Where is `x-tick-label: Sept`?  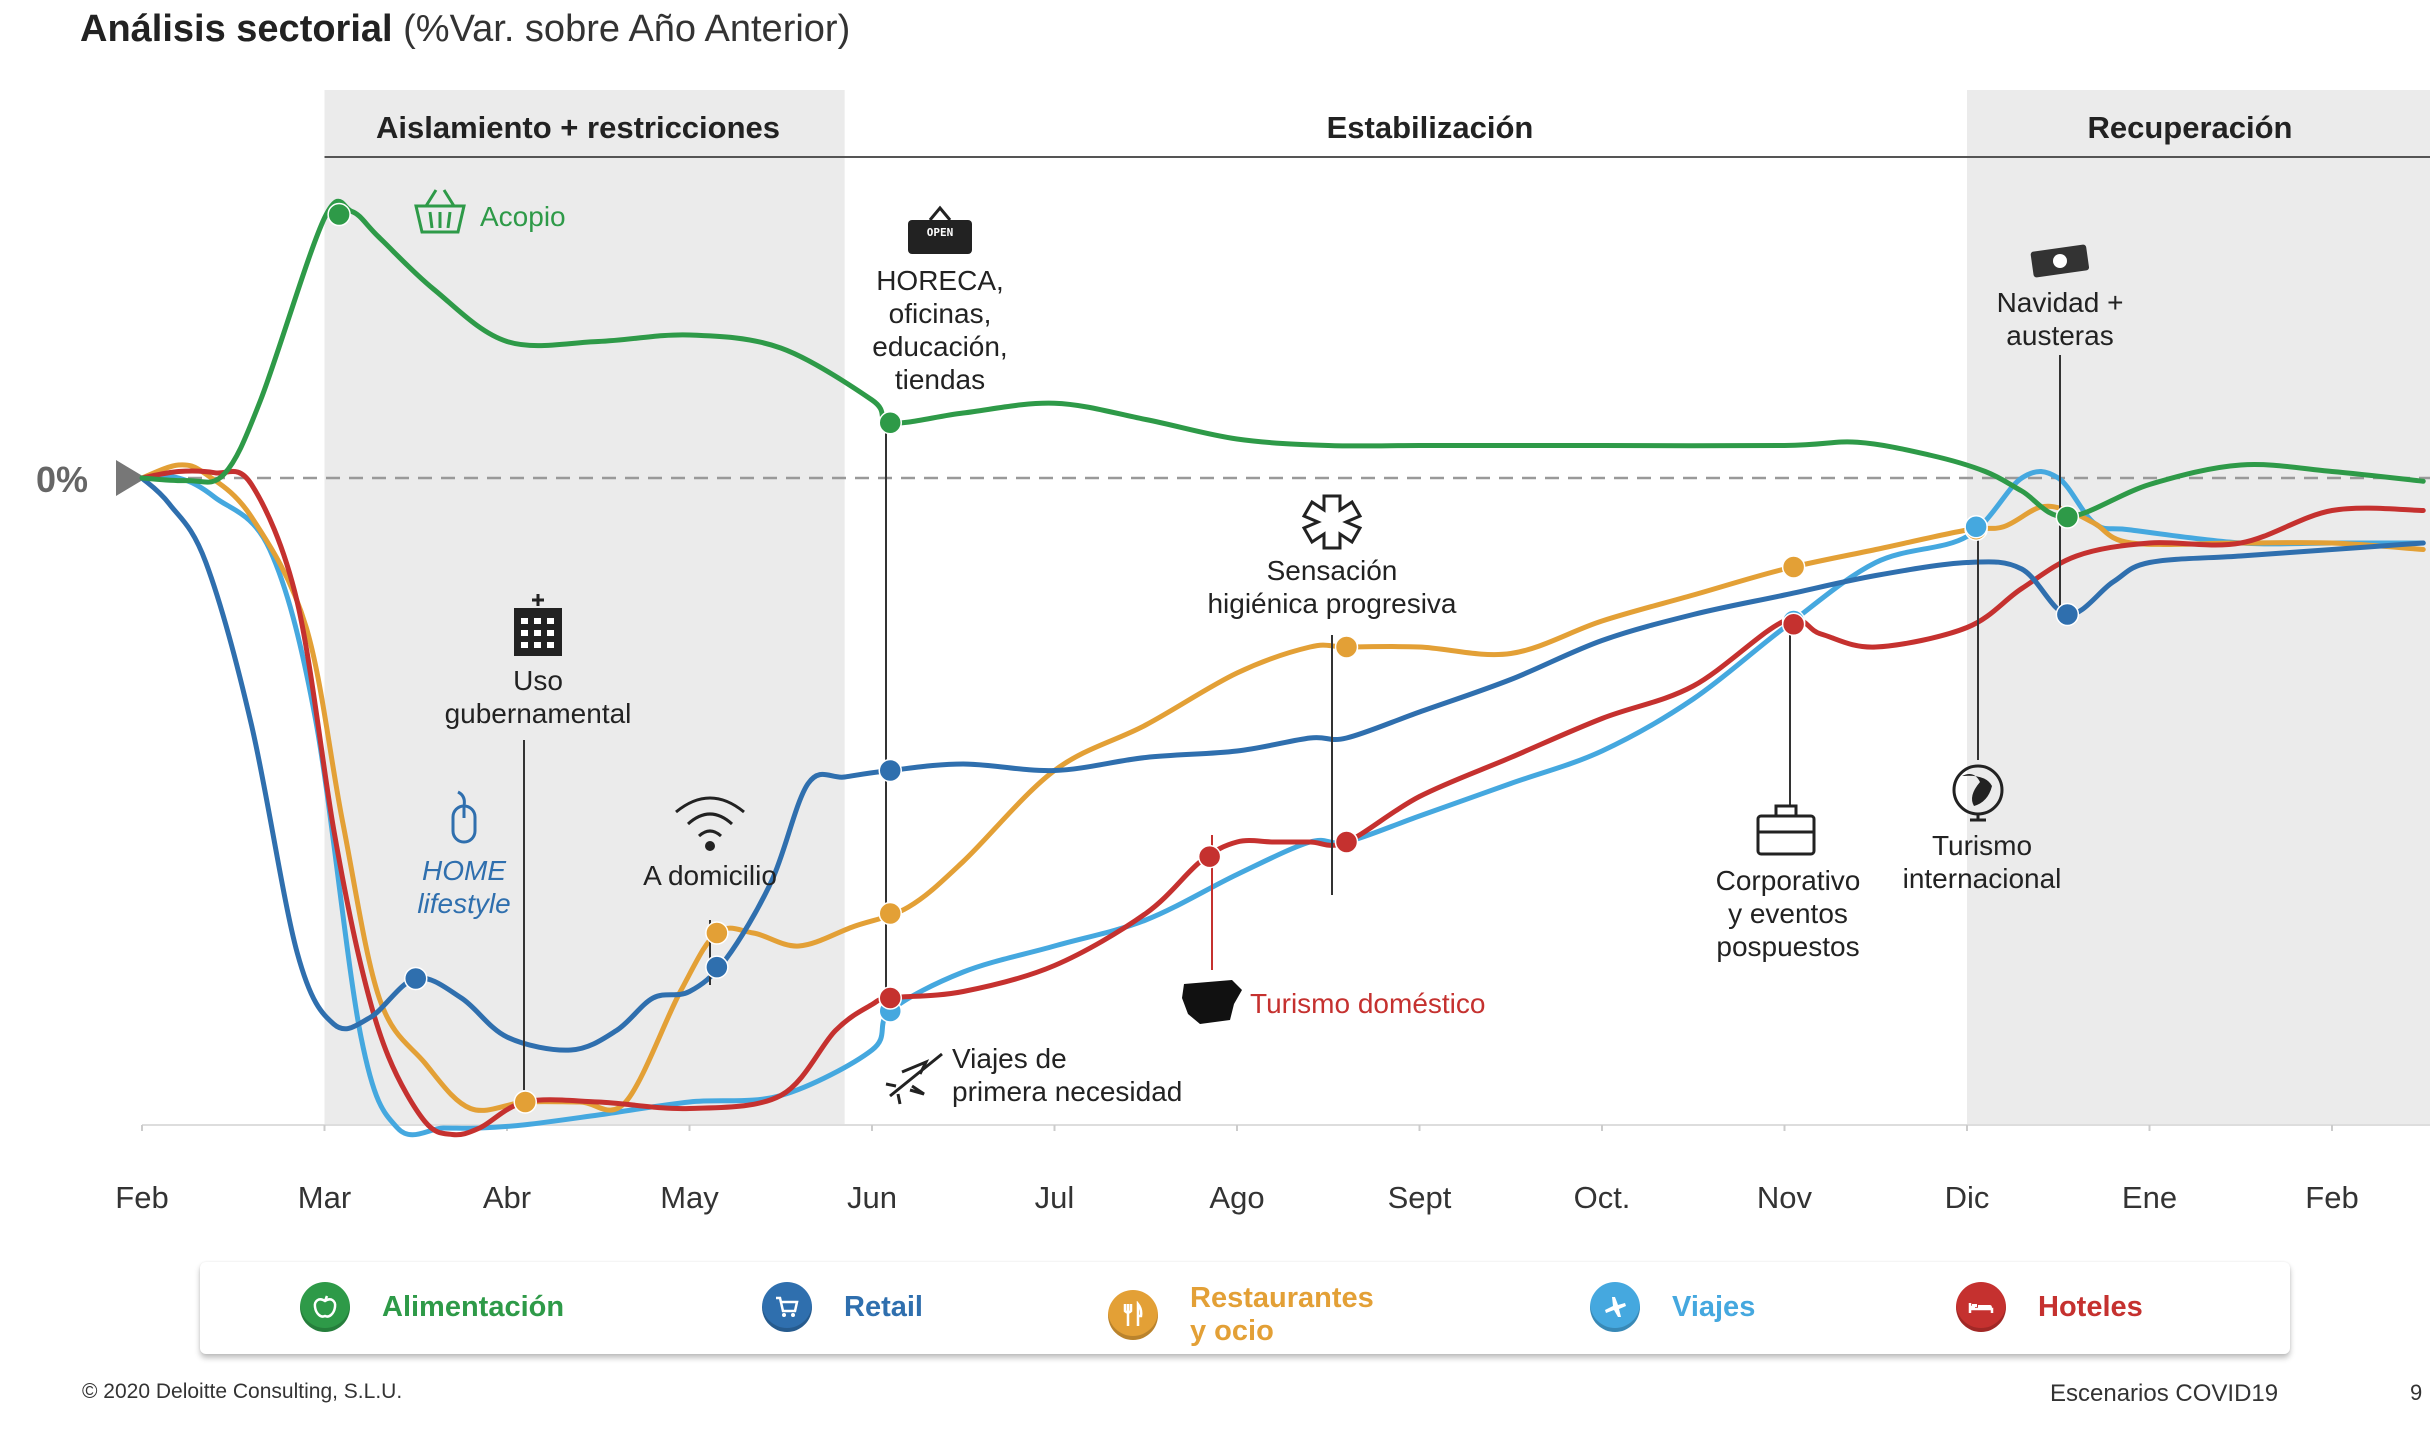 x-tick-label: Sept is located at coordinates (1420, 1197).